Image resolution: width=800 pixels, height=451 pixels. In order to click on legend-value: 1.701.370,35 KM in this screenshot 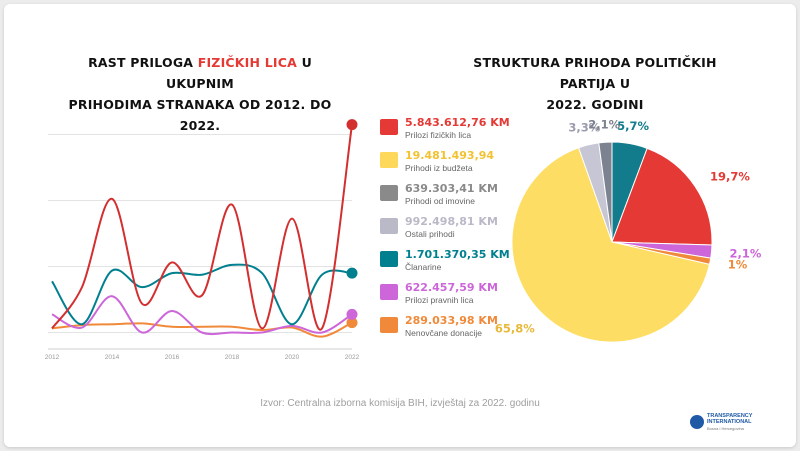, I will do `click(457, 254)`.